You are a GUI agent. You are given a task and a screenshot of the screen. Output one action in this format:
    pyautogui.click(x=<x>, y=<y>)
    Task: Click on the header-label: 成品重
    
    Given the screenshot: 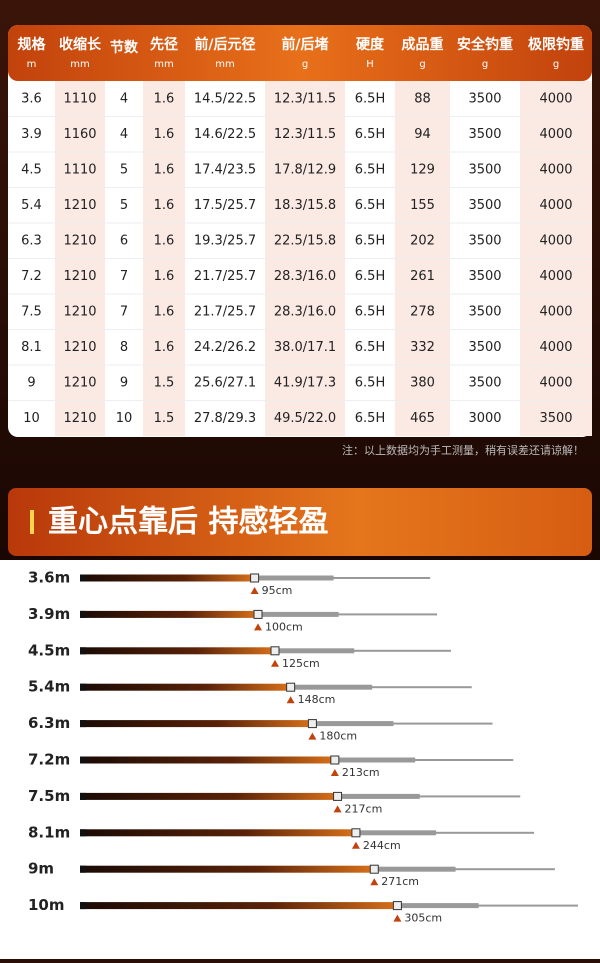 What is the action you would take?
    pyautogui.click(x=423, y=44)
    